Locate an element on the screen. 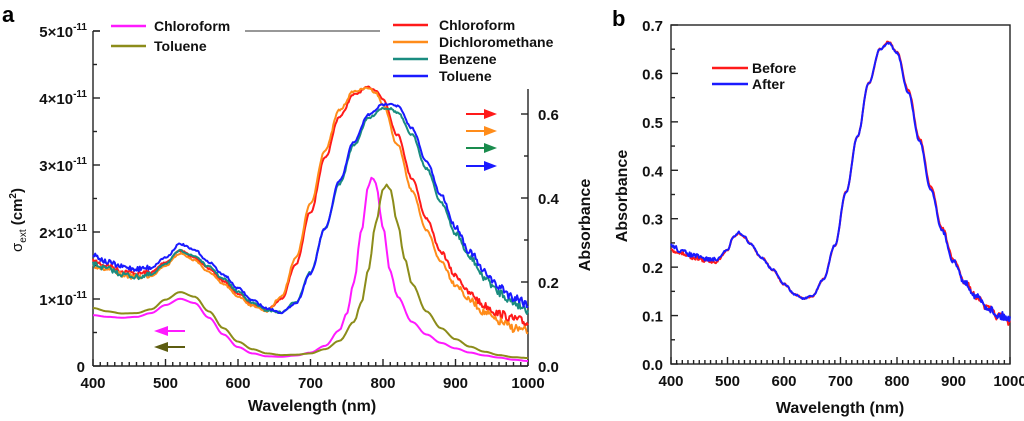 The width and height of the screenshot is (1024, 421). tick-mantissa: 5×10 is located at coordinates (56, 32).